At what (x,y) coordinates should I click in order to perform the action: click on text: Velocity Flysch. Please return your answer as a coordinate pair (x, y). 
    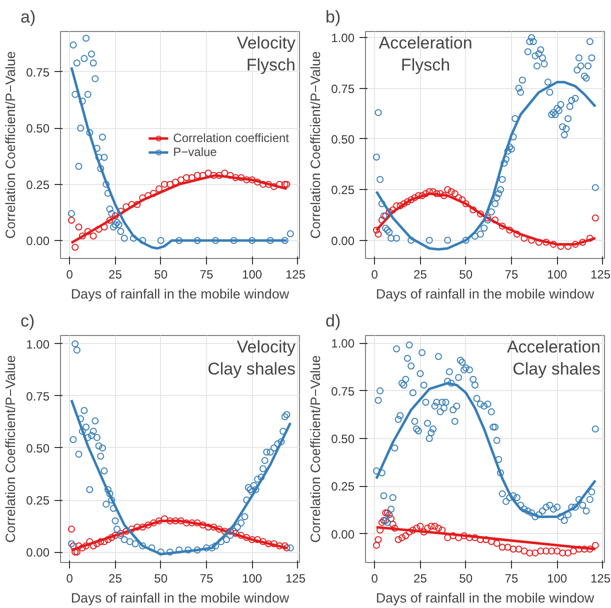
    Looking at the image, I should click on (266, 54).